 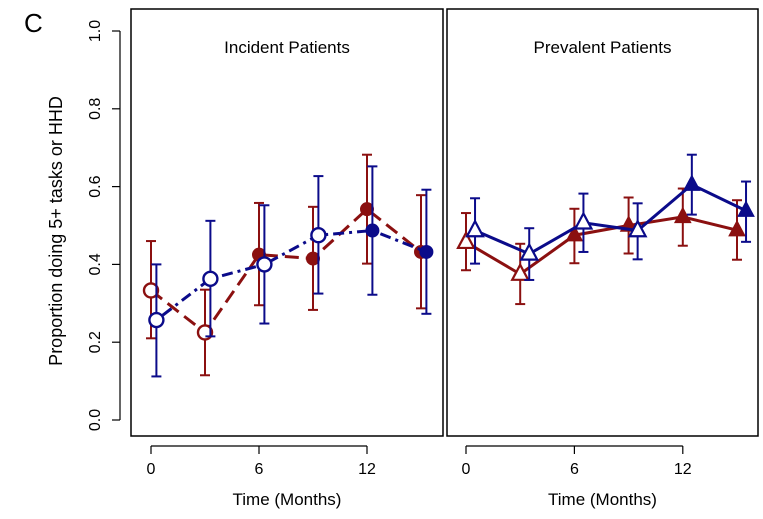 I want to click on y-tick-label: 0.6, so click(x=95, y=186).